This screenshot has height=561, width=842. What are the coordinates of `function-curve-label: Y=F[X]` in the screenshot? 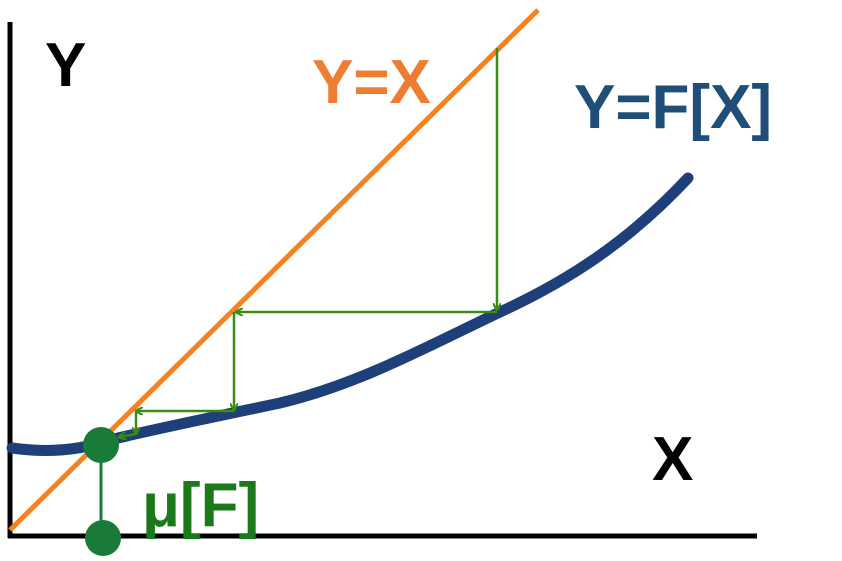 It's located at (673, 107).